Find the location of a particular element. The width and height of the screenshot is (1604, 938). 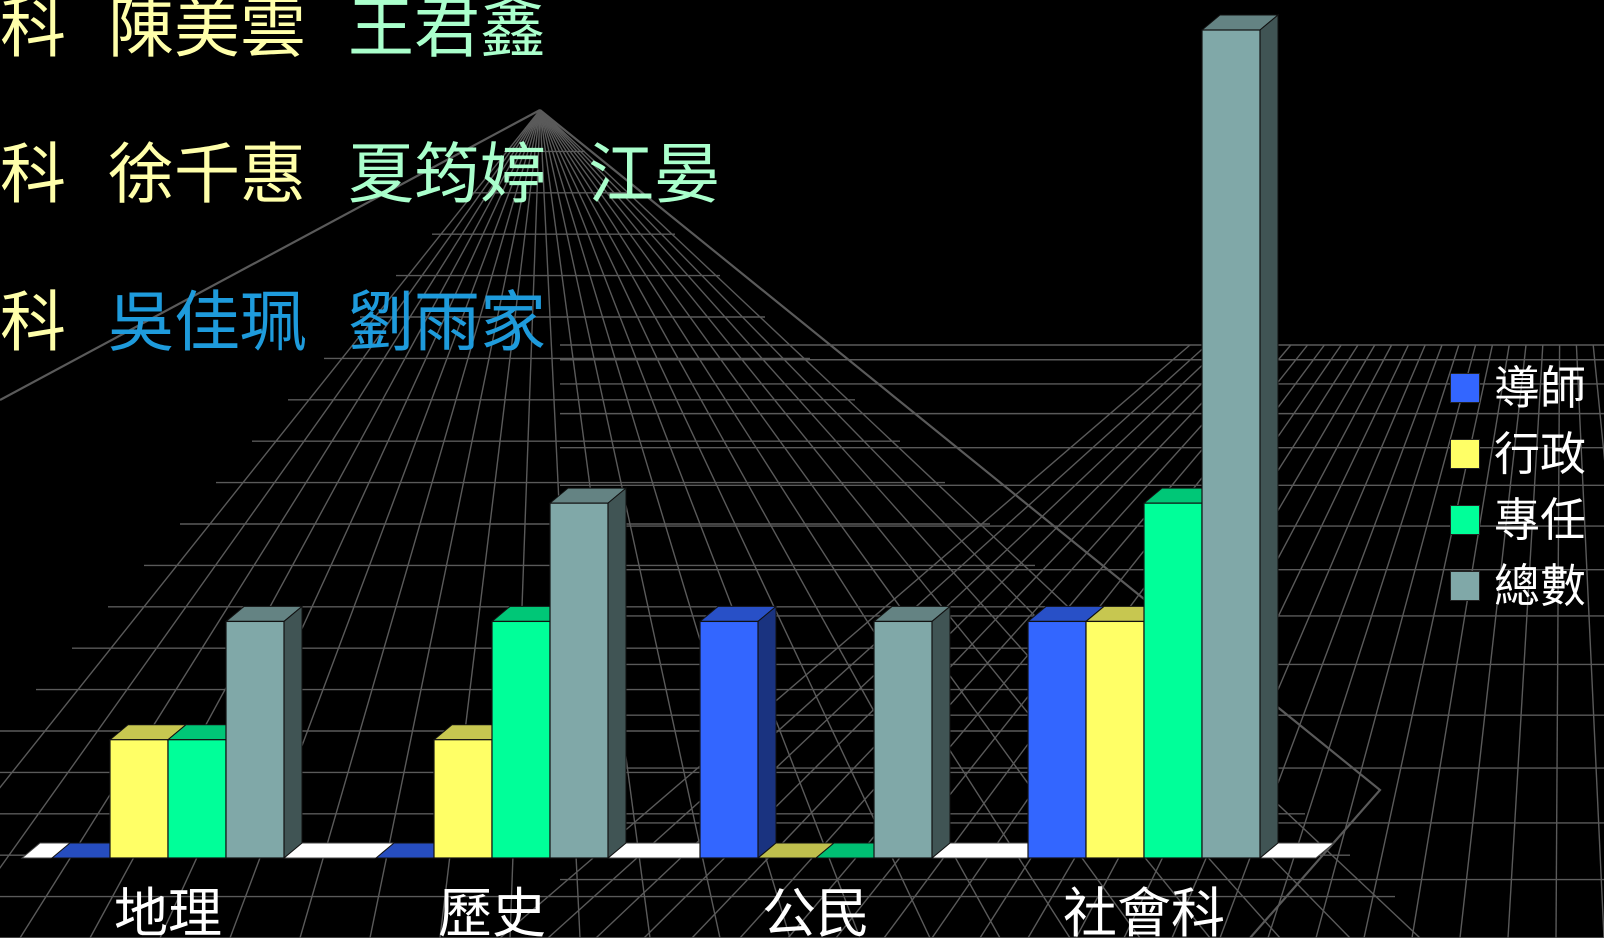

legend-item: 行政 is located at coordinates (1518, 454).